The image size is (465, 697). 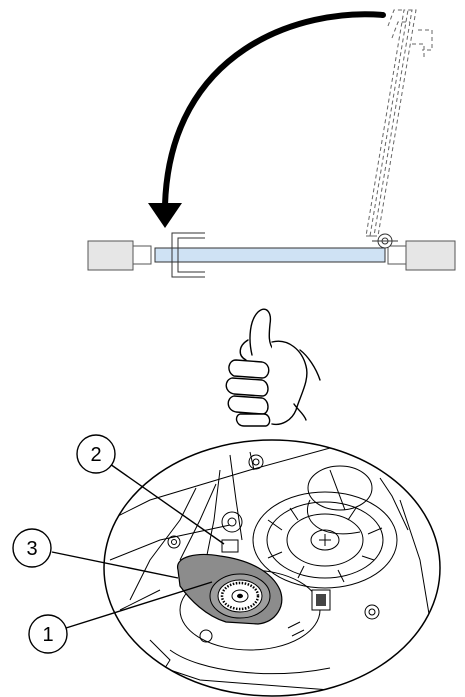 What do you see at coordinates (230, 589) in the screenshot?
I see `blower-fan` at bounding box center [230, 589].